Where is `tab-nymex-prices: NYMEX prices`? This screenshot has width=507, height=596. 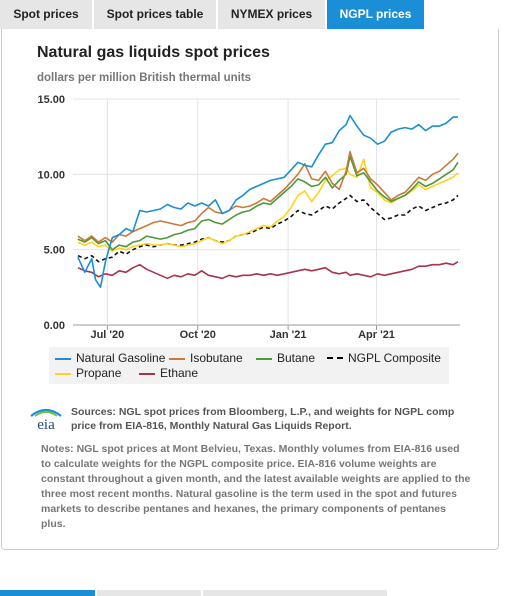
tab-nymex-prices: NYMEX prices is located at coordinates (271, 14).